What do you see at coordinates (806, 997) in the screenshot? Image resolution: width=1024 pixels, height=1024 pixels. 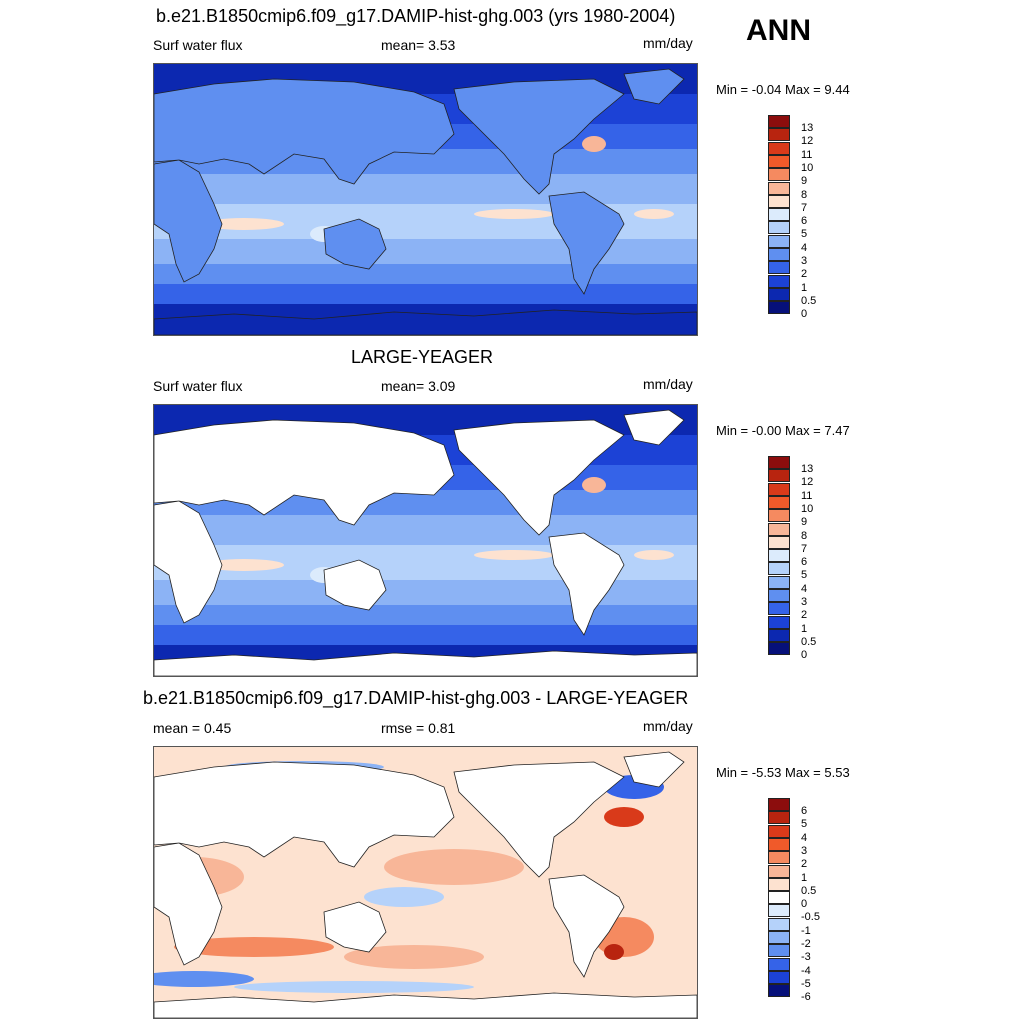 I see `colorbar-label: -6` at bounding box center [806, 997].